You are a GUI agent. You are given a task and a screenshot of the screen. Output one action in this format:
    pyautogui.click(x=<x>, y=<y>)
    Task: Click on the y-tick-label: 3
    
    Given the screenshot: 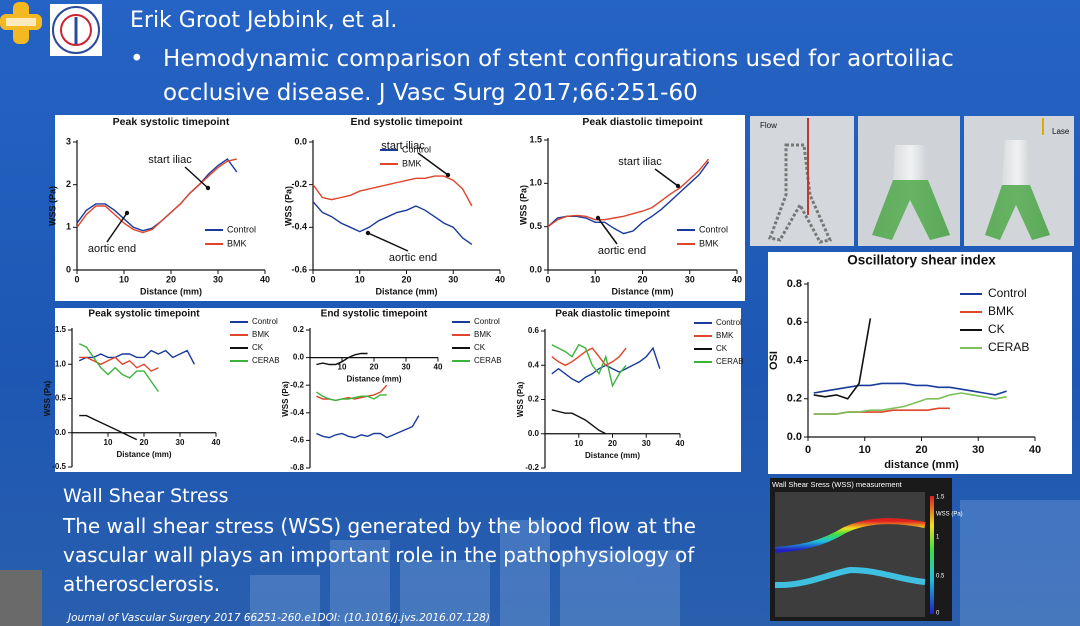 What is the action you would take?
    pyautogui.click(x=68, y=141)
    